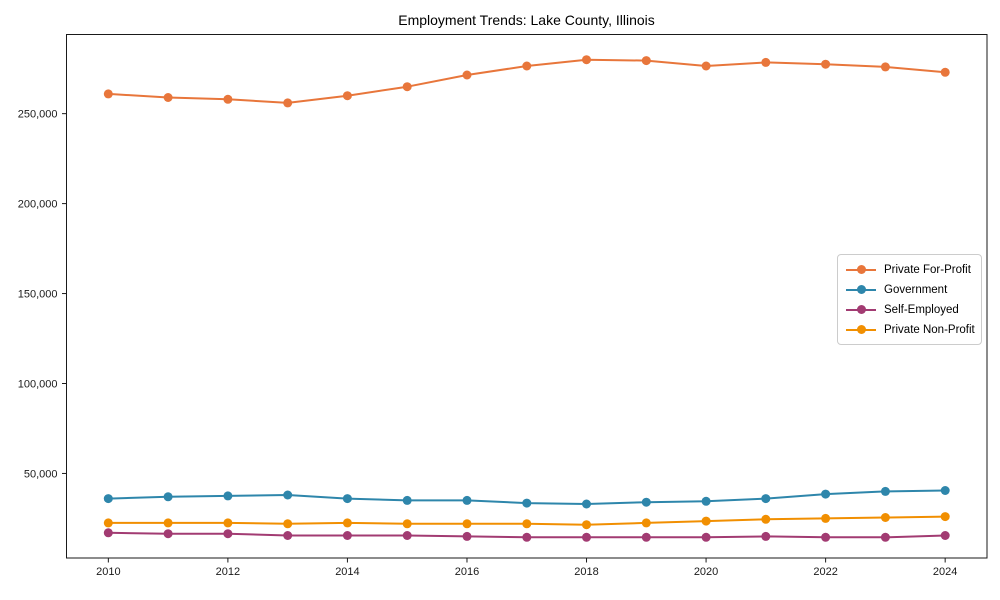 The height and width of the screenshot is (600, 1000). I want to click on legend-label: Self-Employed, so click(921, 309).